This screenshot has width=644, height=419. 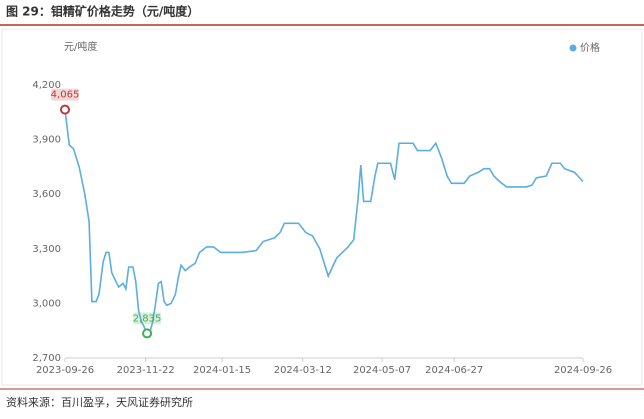 What do you see at coordinates (303, 370) in the screenshot?
I see `x-tick-label: 2024-03-12` at bounding box center [303, 370].